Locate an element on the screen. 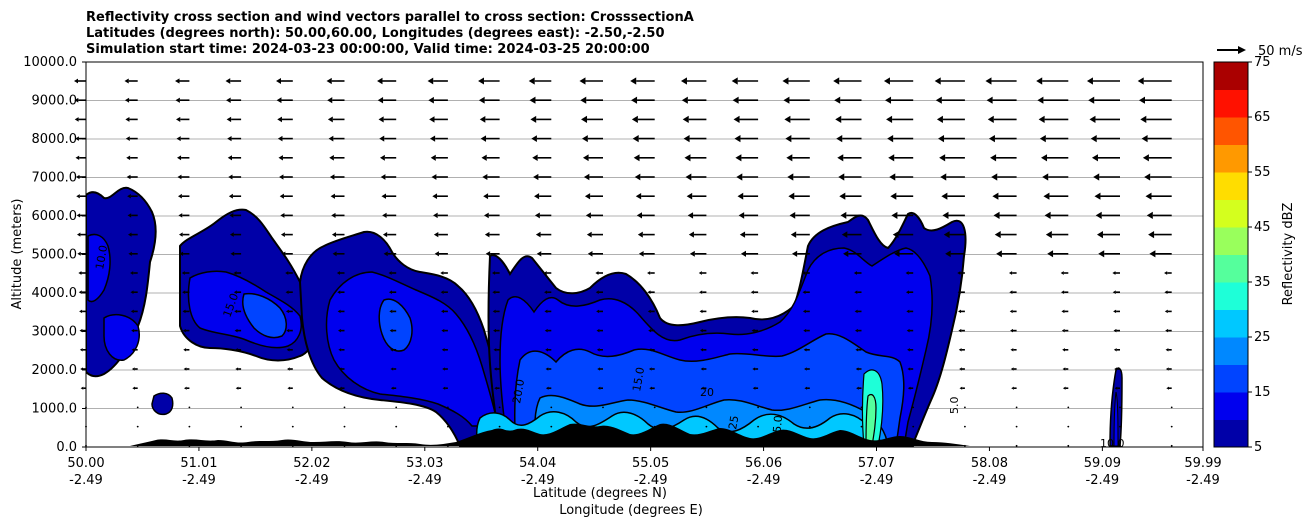 The width and height of the screenshot is (1304, 526). colorbar-frame is located at coordinates (1231, 254).